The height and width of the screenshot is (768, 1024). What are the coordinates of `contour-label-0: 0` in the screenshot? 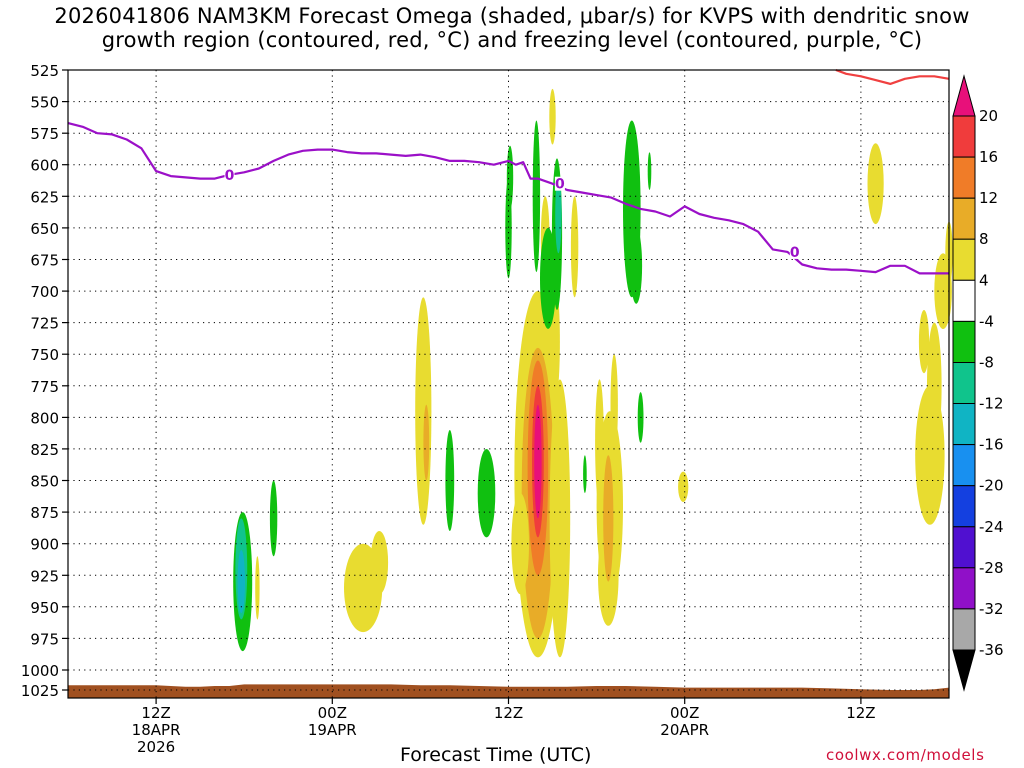 It's located at (230, 176).